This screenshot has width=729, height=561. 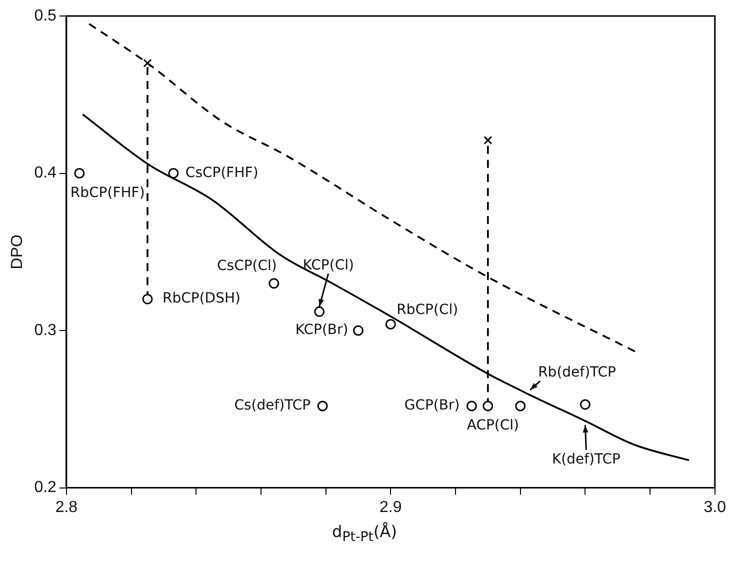 I want to click on x-tick-label: 3.0, so click(x=715, y=507).